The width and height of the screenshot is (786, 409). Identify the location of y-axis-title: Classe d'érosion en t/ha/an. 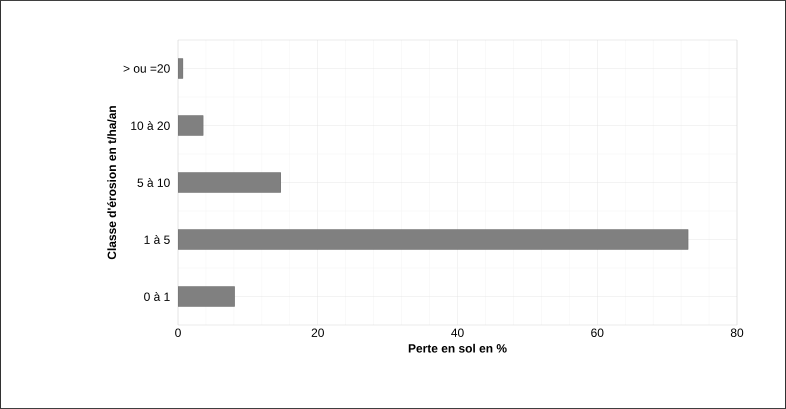
(111, 183).